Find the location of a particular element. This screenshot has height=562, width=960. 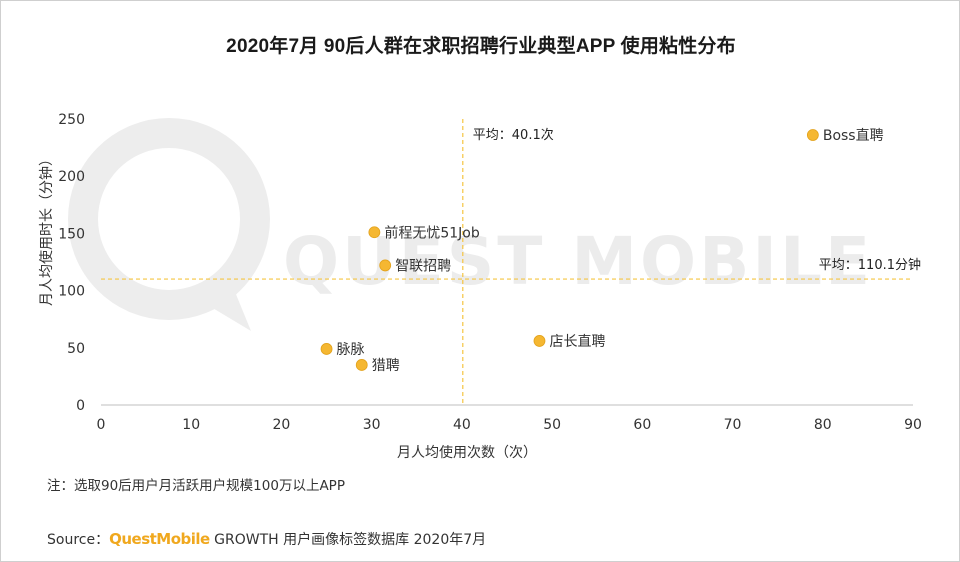

x-axis-label: 月人均使用次数（次） is located at coordinates (467, 452).